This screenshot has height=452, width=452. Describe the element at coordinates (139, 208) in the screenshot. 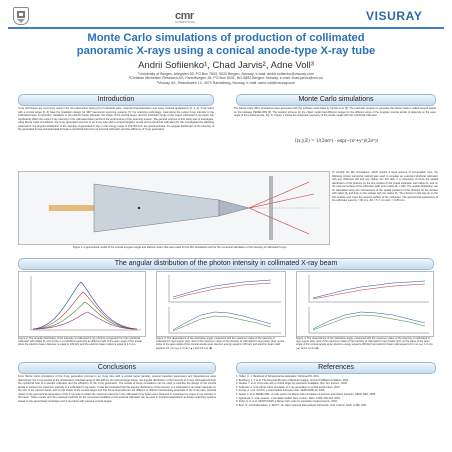

I see `anode-axis-marker` at that location.